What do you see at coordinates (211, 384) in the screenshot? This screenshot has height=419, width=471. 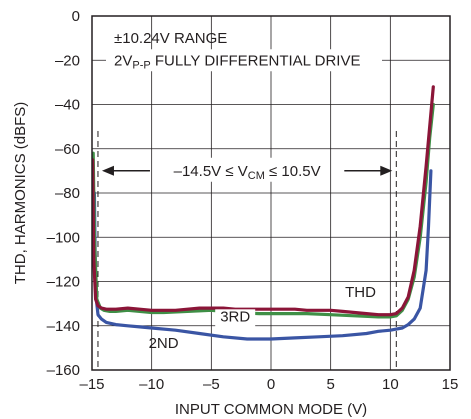 I see `x-tick-label: –5` at bounding box center [211, 384].